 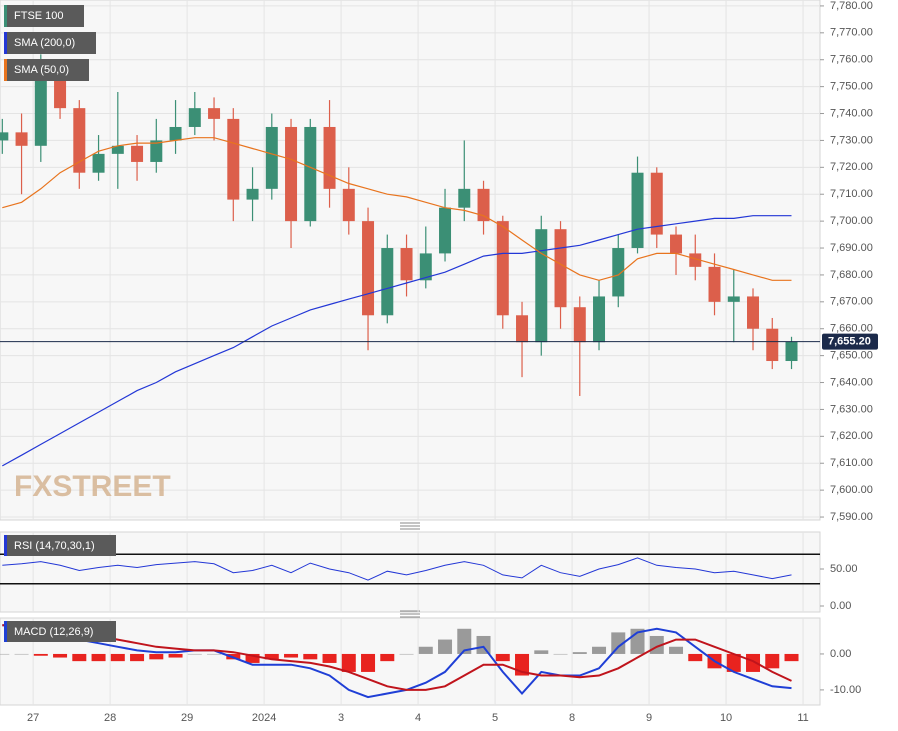 I want to click on rsi-line, so click(x=397, y=569).